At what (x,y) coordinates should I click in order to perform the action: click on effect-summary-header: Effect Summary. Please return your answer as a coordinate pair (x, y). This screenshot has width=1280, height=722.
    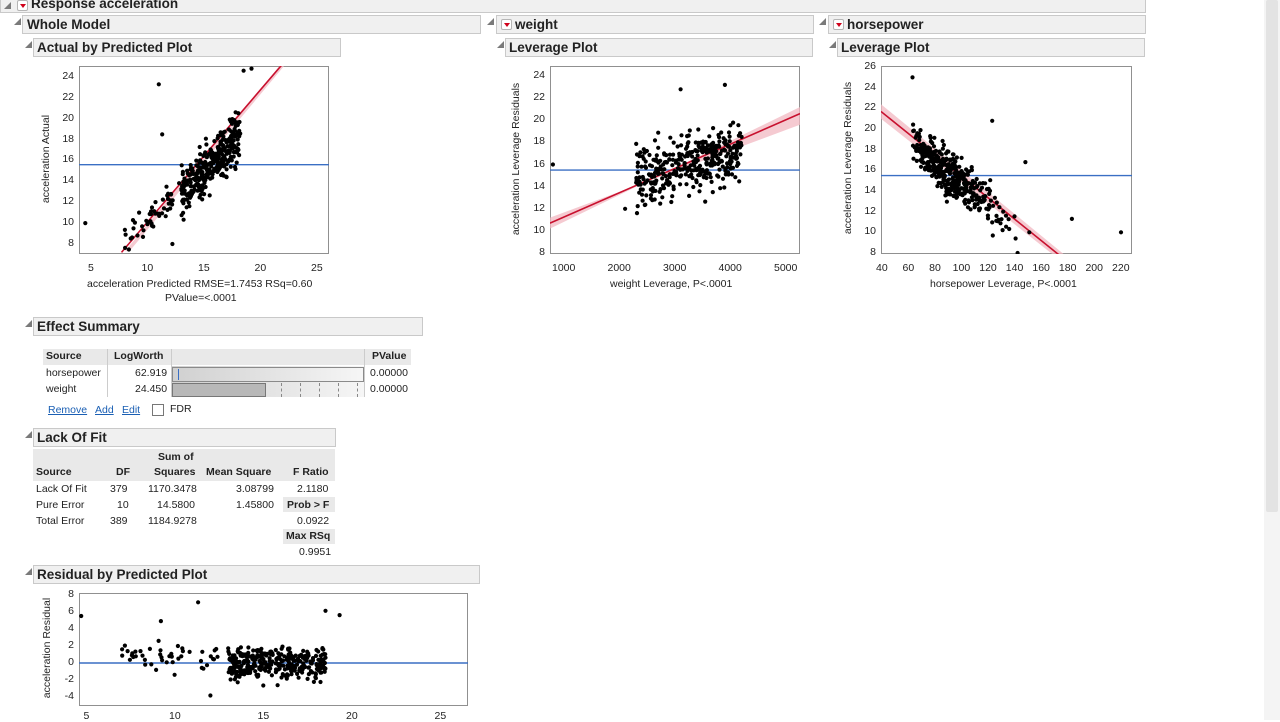
    Looking at the image, I should click on (228, 326).